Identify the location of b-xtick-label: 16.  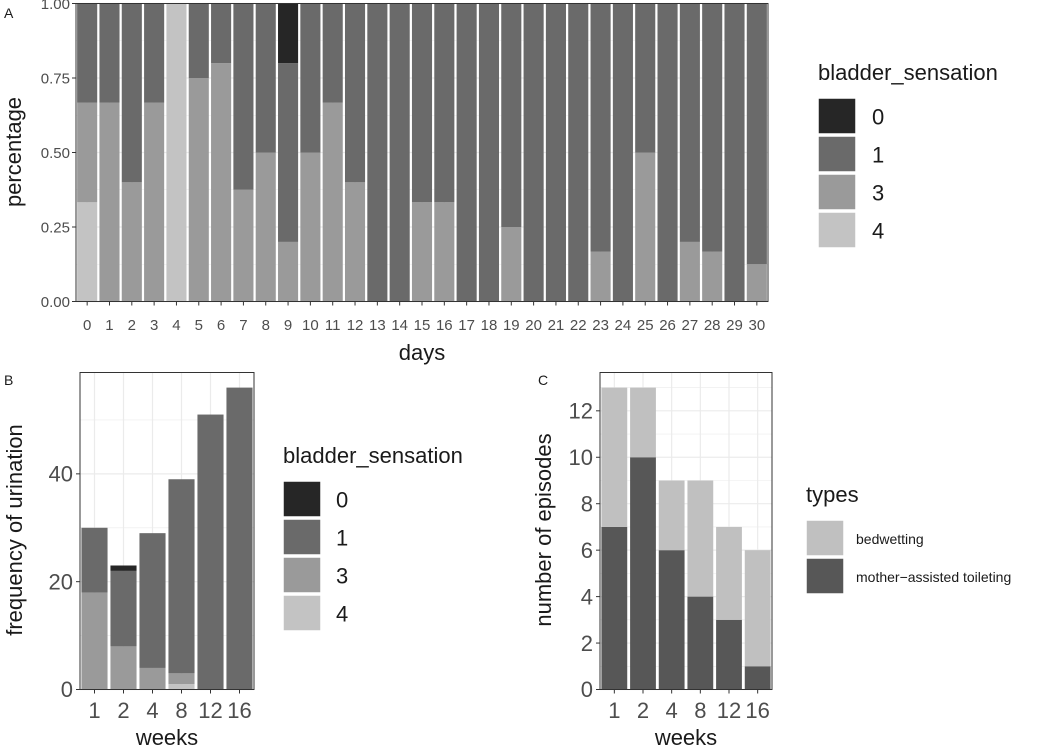
(239, 710).